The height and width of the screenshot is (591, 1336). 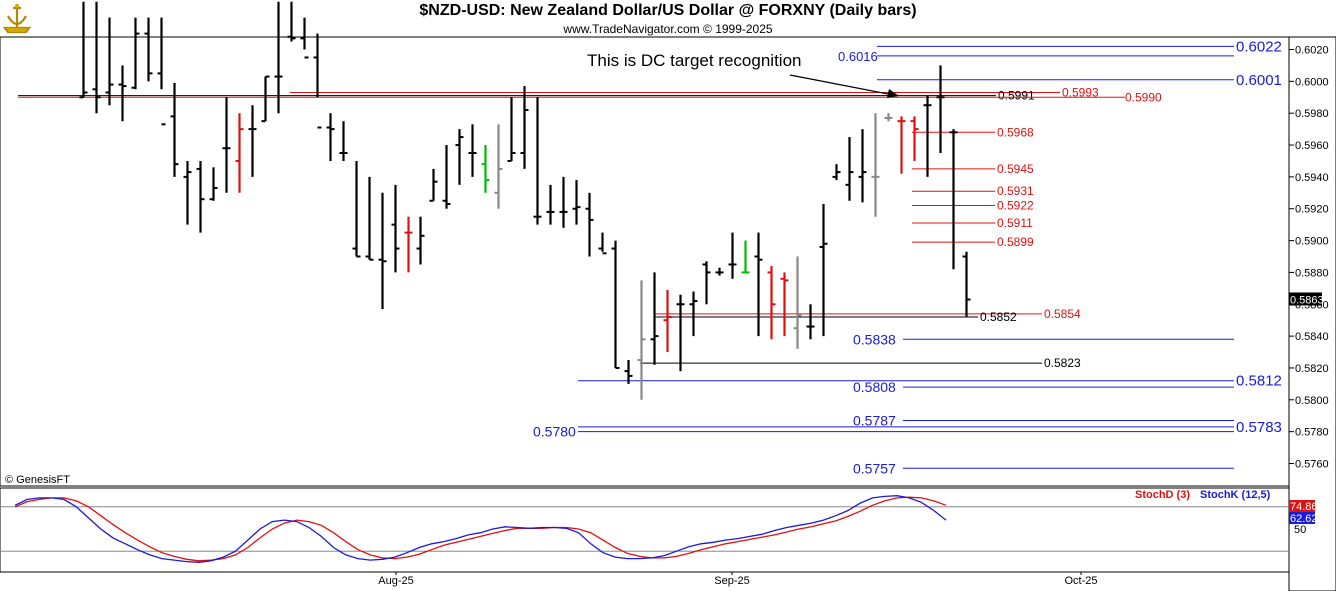 What do you see at coordinates (1162, 495) in the screenshot?
I see `stoch-d-legend: StochD (3)` at bounding box center [1162, 495].